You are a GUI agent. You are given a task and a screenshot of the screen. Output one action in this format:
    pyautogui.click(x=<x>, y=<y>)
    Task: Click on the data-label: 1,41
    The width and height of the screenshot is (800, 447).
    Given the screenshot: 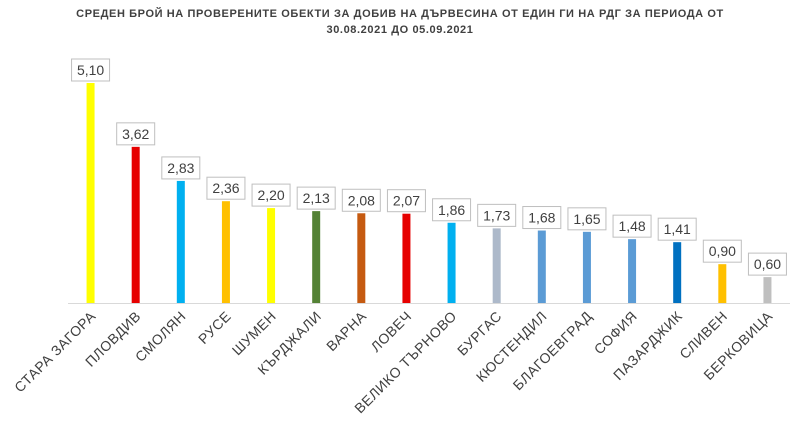 What is the action you would take?
    pyautogui.click(x=677, y=229)
    